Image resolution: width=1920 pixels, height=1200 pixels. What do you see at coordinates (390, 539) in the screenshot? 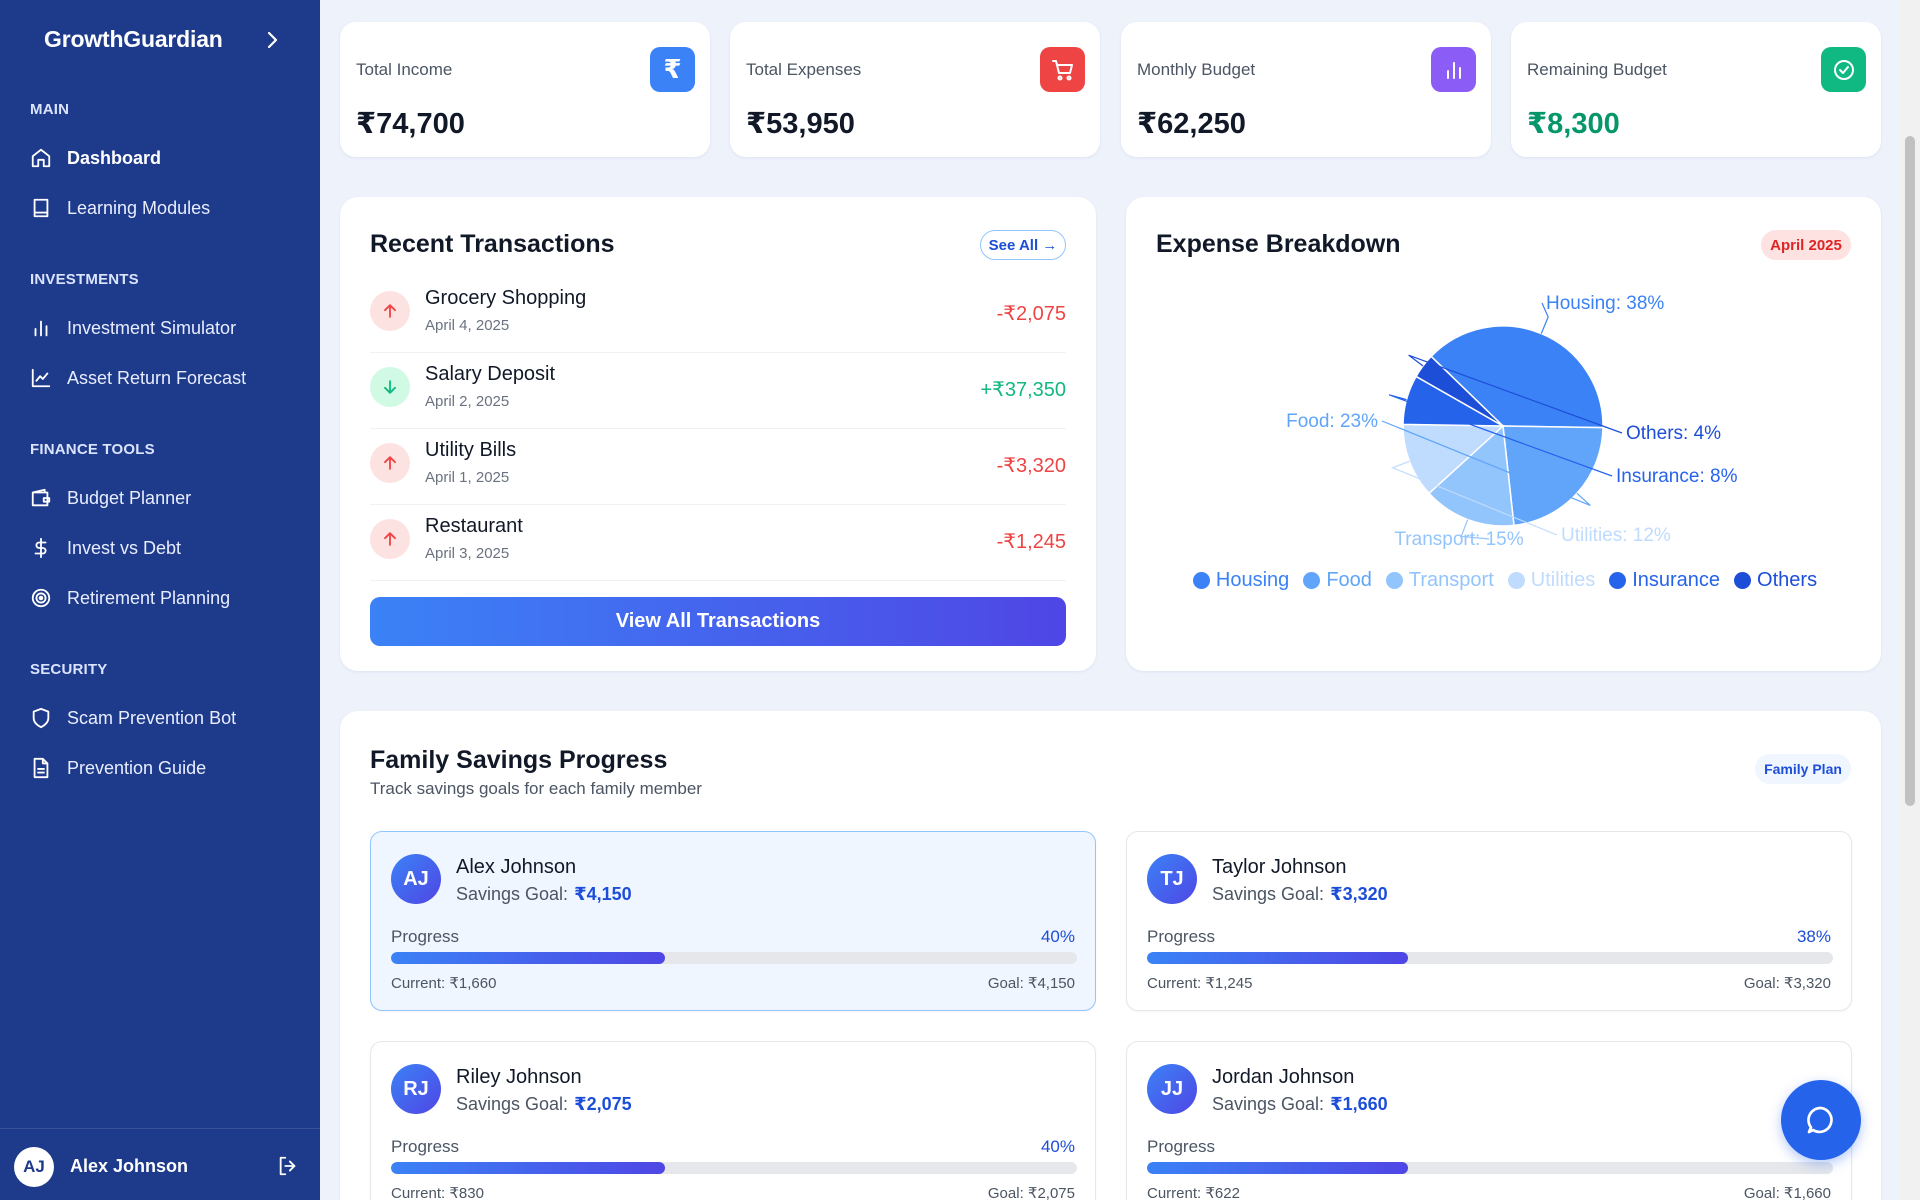
I see `arrow-up-icon` at bounding box center [390, 539].